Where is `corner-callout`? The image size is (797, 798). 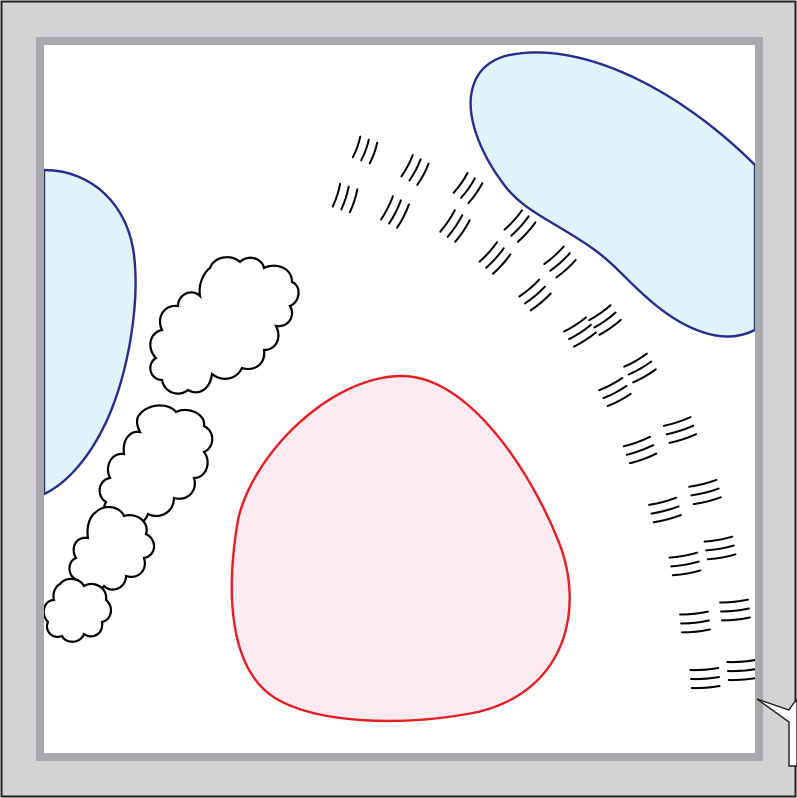
corner-callout is located at coordinates (776, 732).